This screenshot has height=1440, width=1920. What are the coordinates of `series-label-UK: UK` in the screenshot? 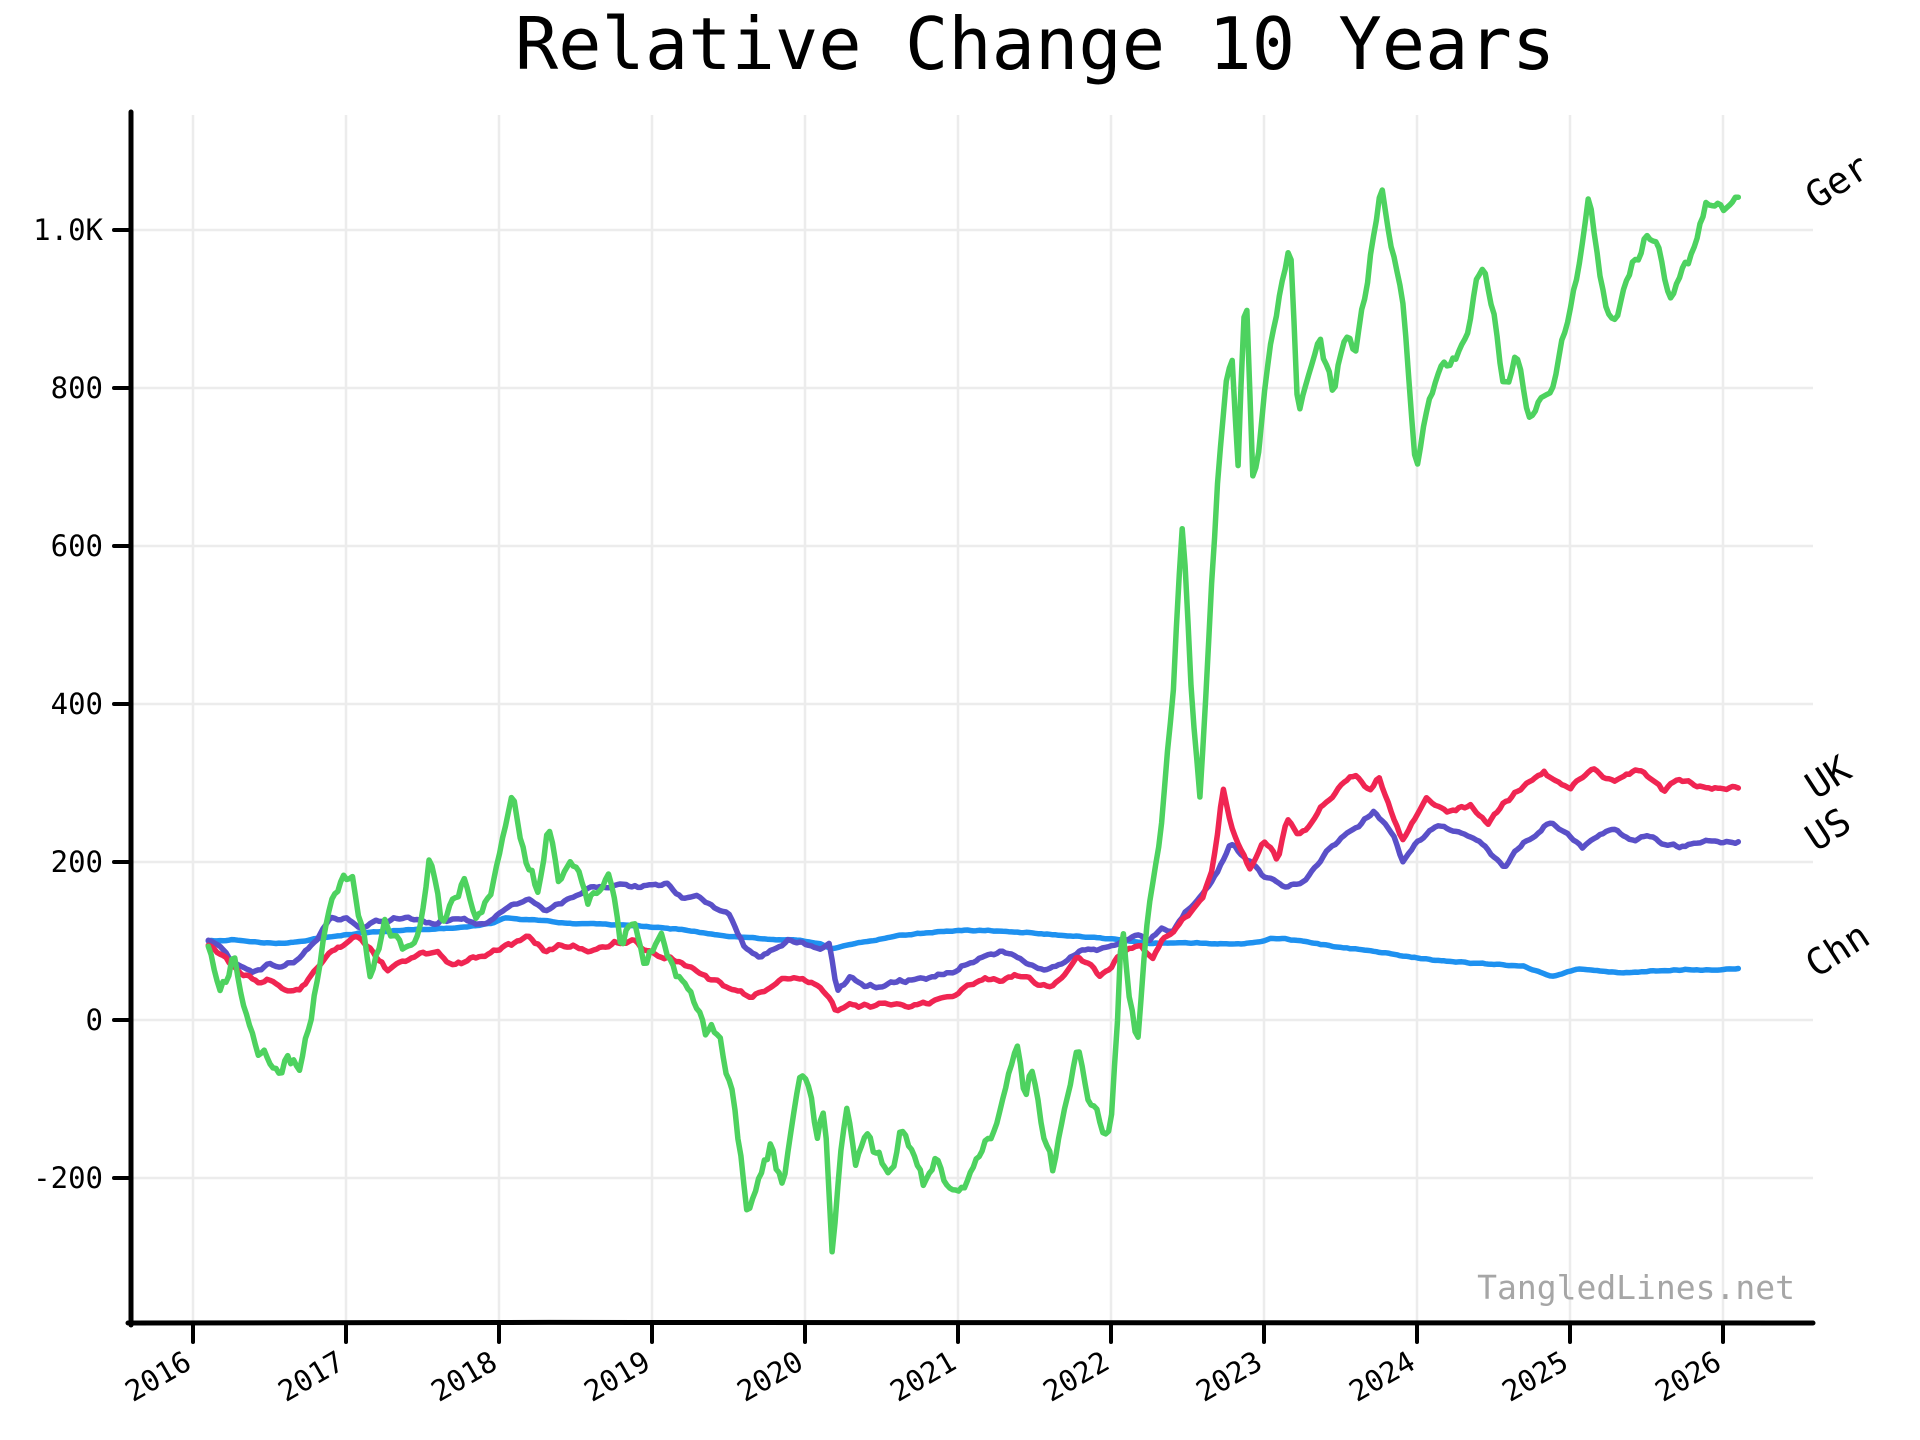 It's located at (1828, 777).